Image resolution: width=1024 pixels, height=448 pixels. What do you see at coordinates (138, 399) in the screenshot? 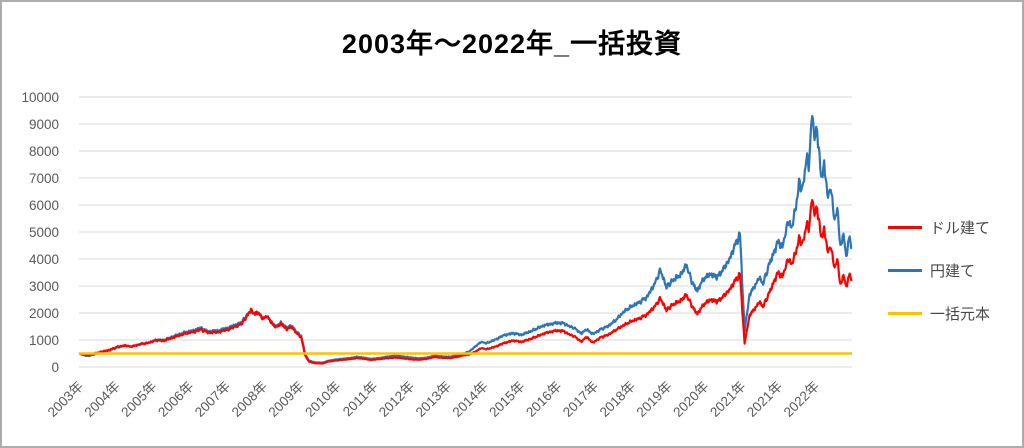
I see `x-axis-label: 2005年` at bounding box center [138, 399].